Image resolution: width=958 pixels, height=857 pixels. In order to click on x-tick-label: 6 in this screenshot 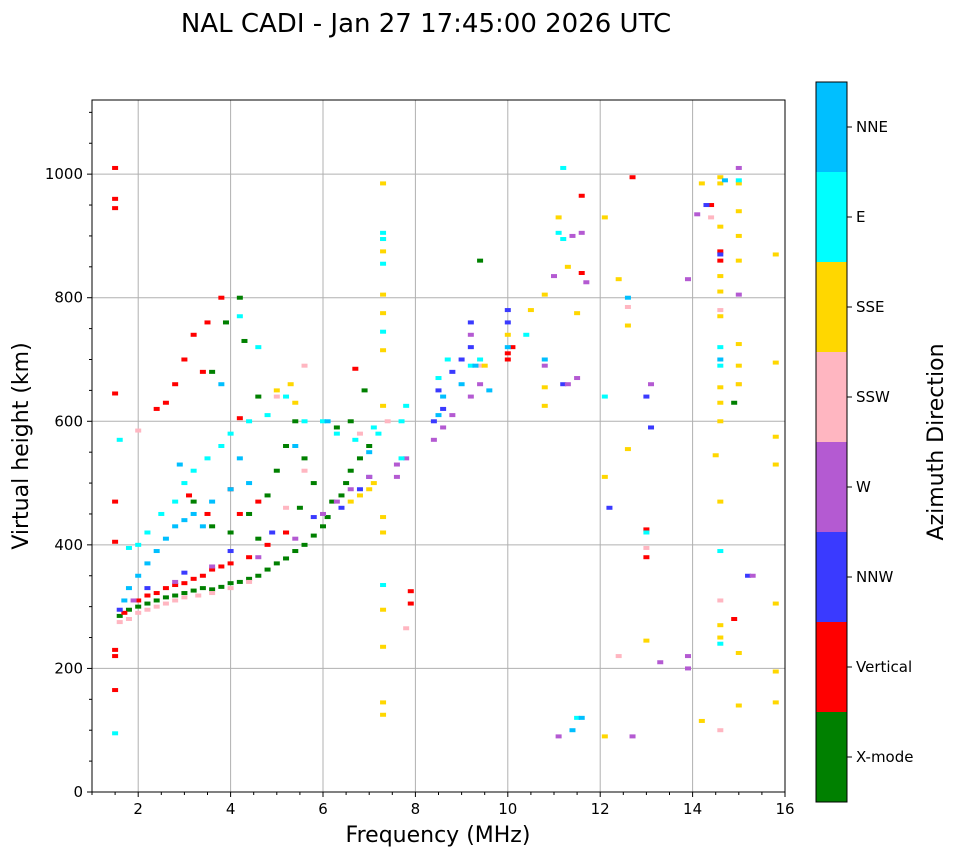, I will do `click(323, 809)`.